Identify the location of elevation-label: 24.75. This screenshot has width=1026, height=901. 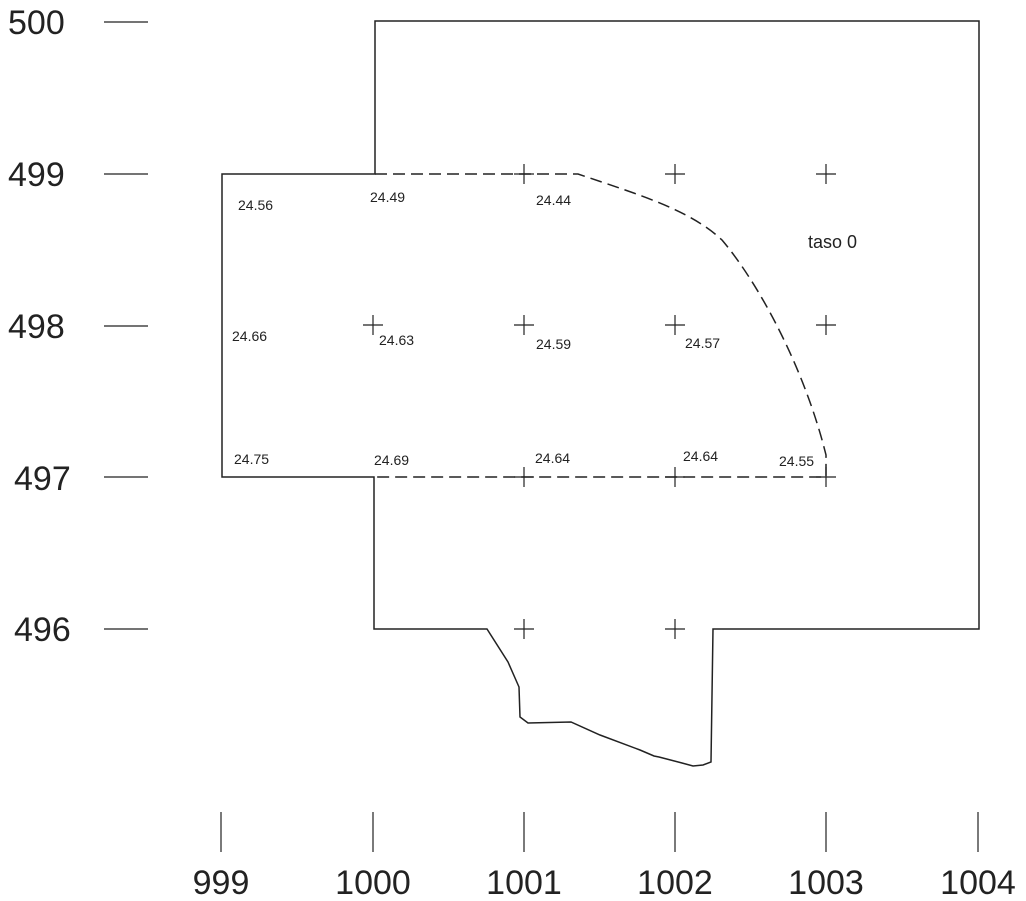
(251, 459).